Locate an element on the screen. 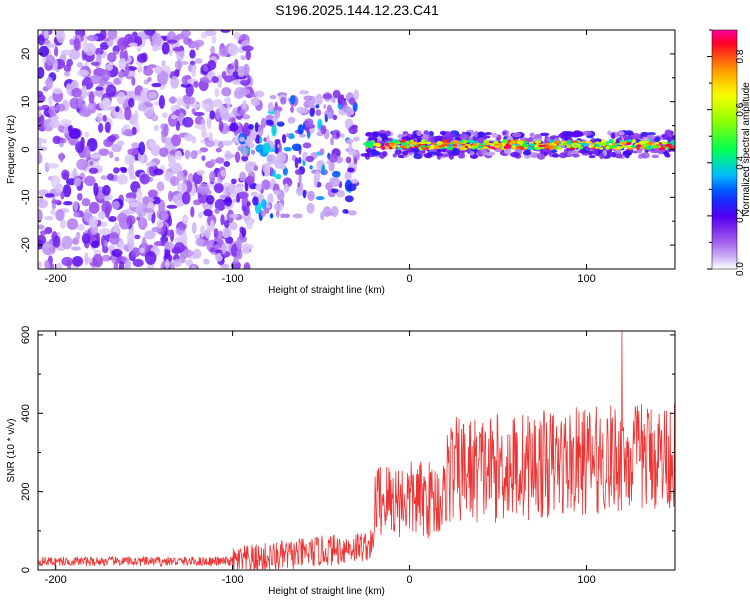 The height and width of the screenshot is (600, 750). line-y-tick-label: 200 is located at coordinates (26, 491).